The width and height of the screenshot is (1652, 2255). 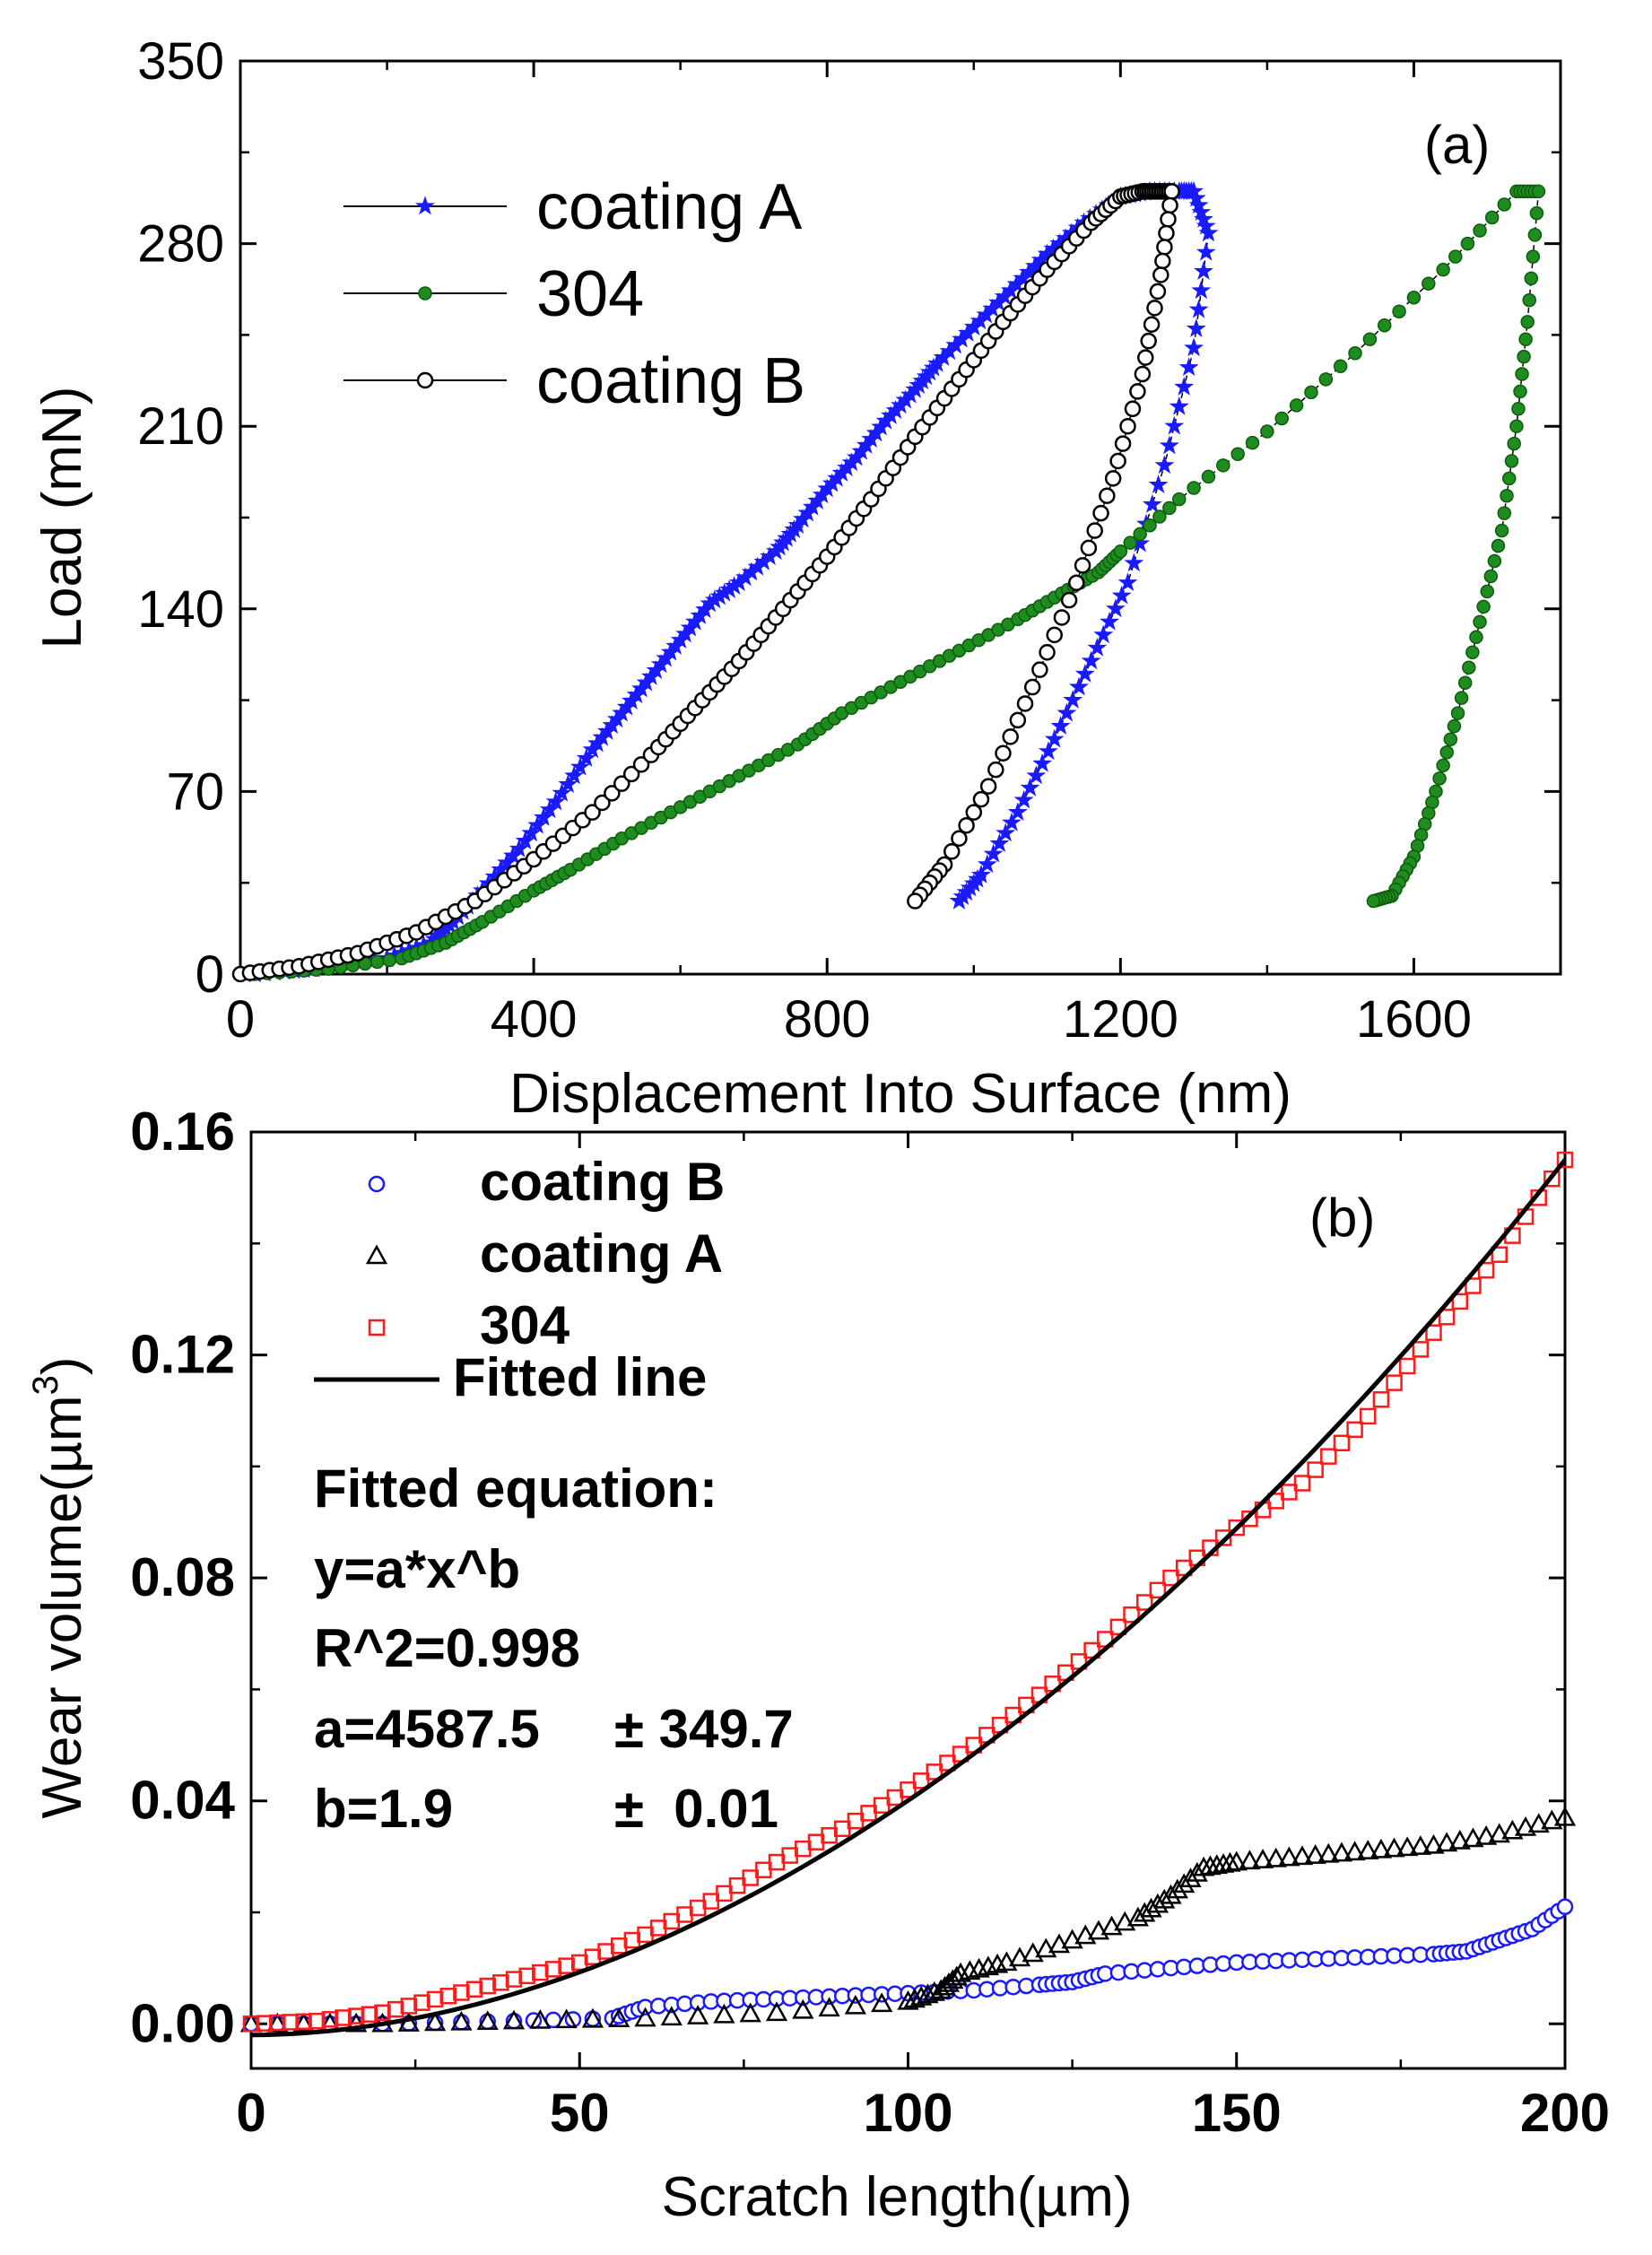 I want to click on b-y-tick-label: 0.12, so click(x=182, y=1355).